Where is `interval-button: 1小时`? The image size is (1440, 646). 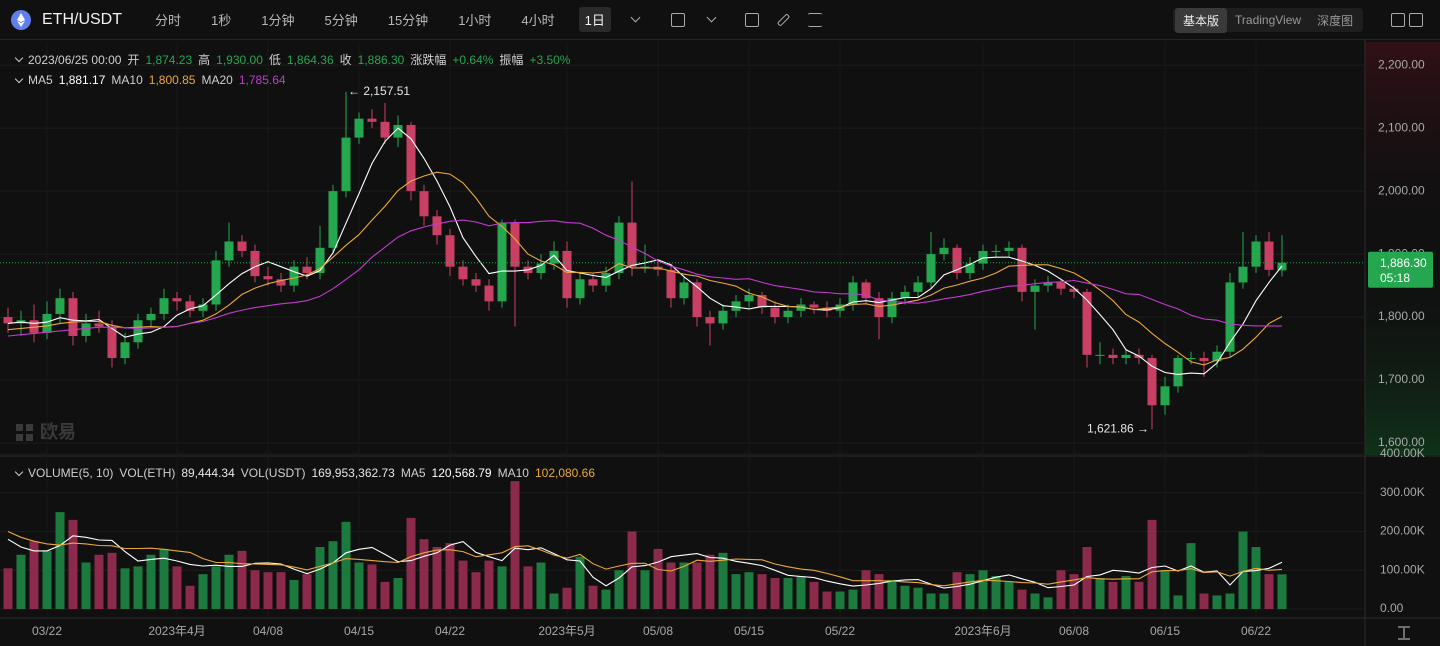
interval-button: 1小时 is located at coordinates (475, 20).